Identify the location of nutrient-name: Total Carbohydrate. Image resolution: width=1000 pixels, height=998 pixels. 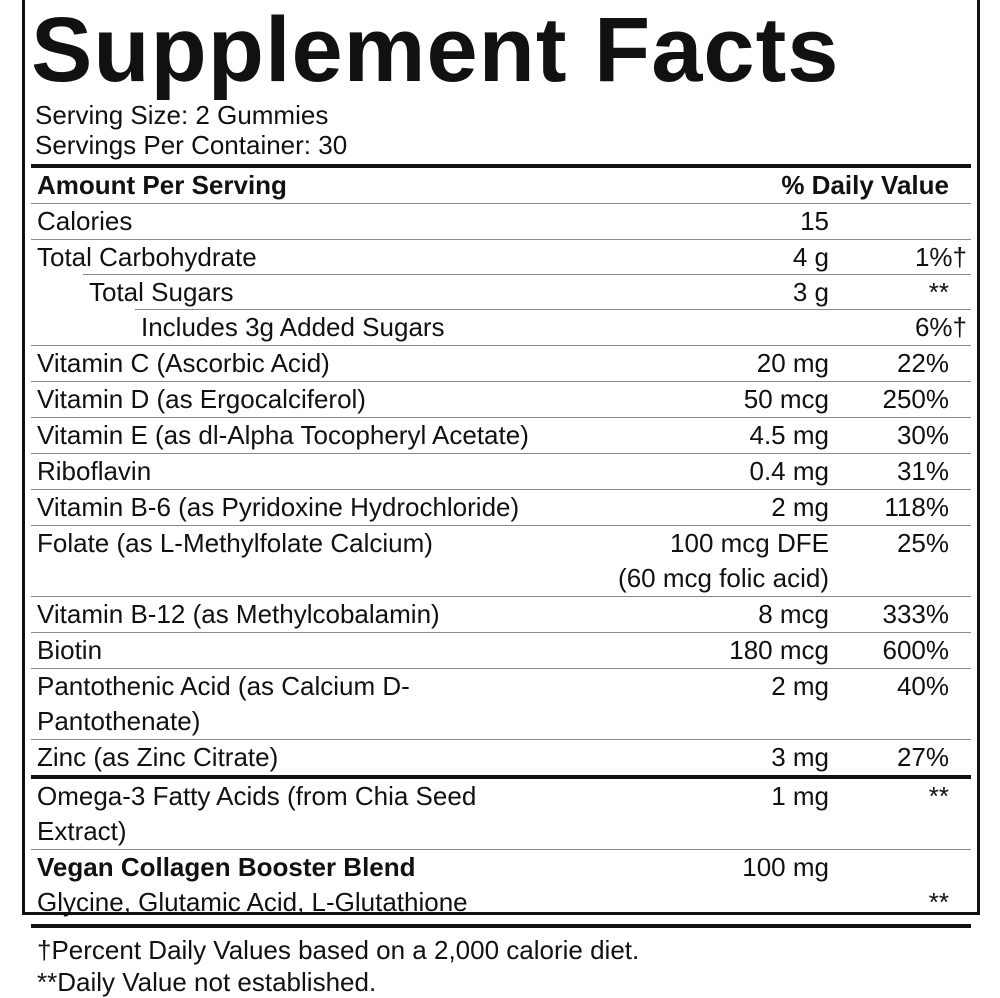
(300, 257).